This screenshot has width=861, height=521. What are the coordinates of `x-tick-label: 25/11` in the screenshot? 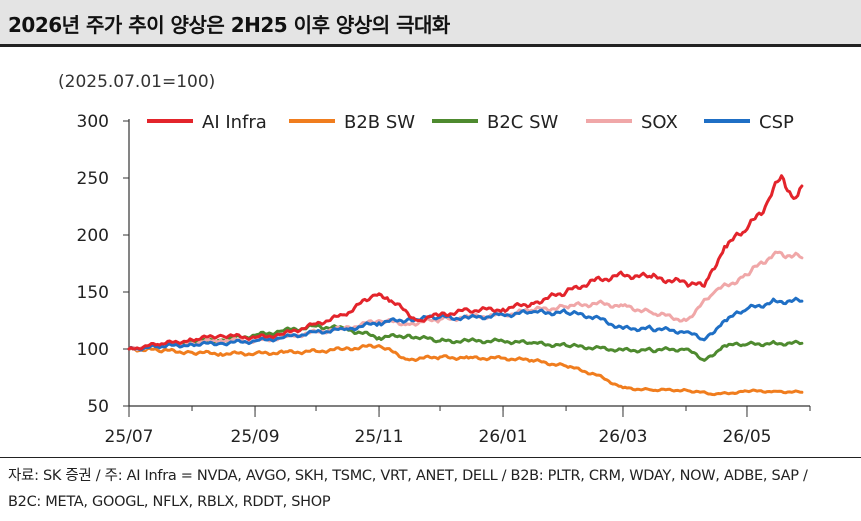 It's located at (379, 437).